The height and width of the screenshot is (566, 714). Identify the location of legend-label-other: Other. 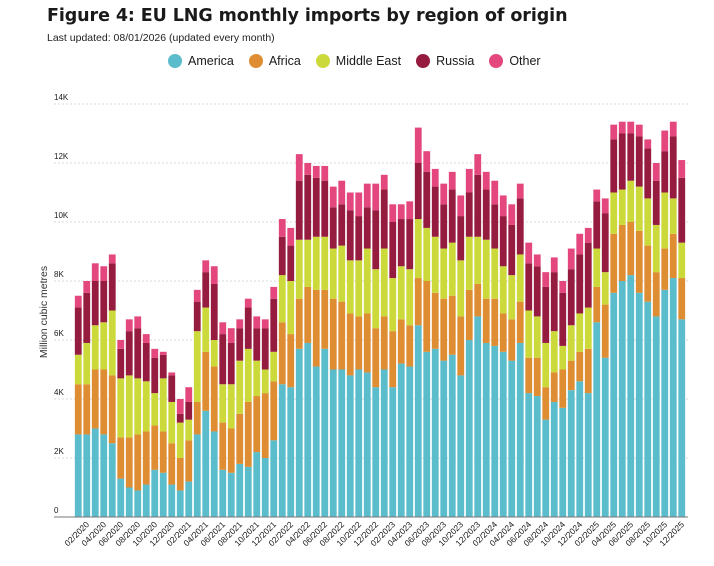
(525, 61).